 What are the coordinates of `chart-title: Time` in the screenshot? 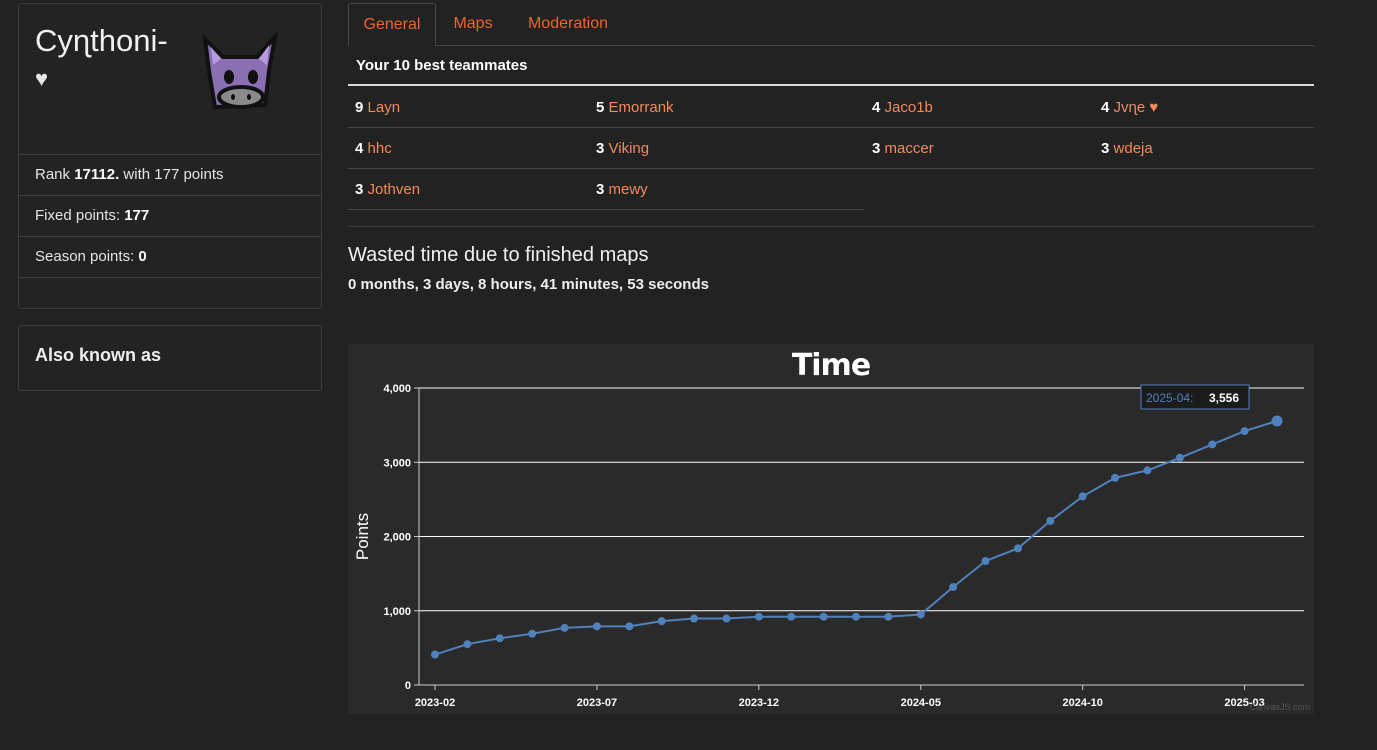 It's located at (831, 365).